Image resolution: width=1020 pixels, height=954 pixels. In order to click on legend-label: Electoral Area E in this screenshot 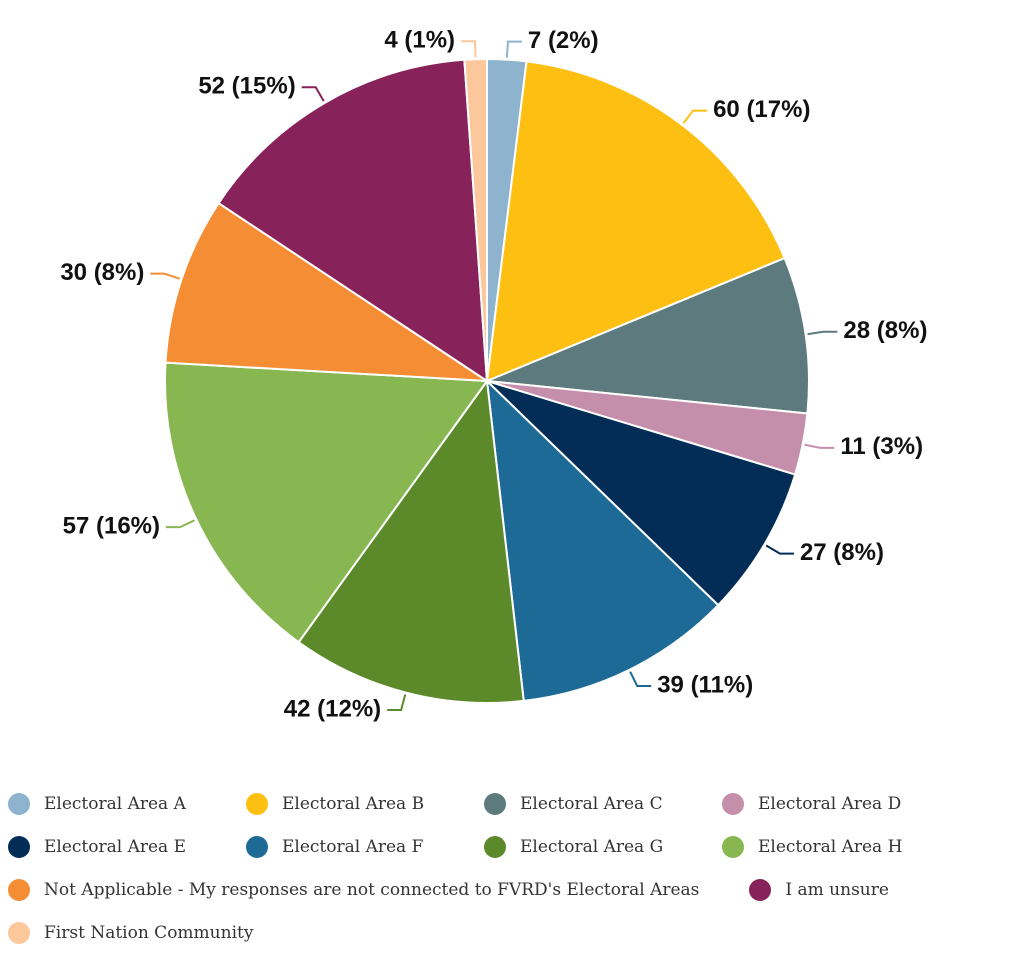, I will do `click(115, 846)`.